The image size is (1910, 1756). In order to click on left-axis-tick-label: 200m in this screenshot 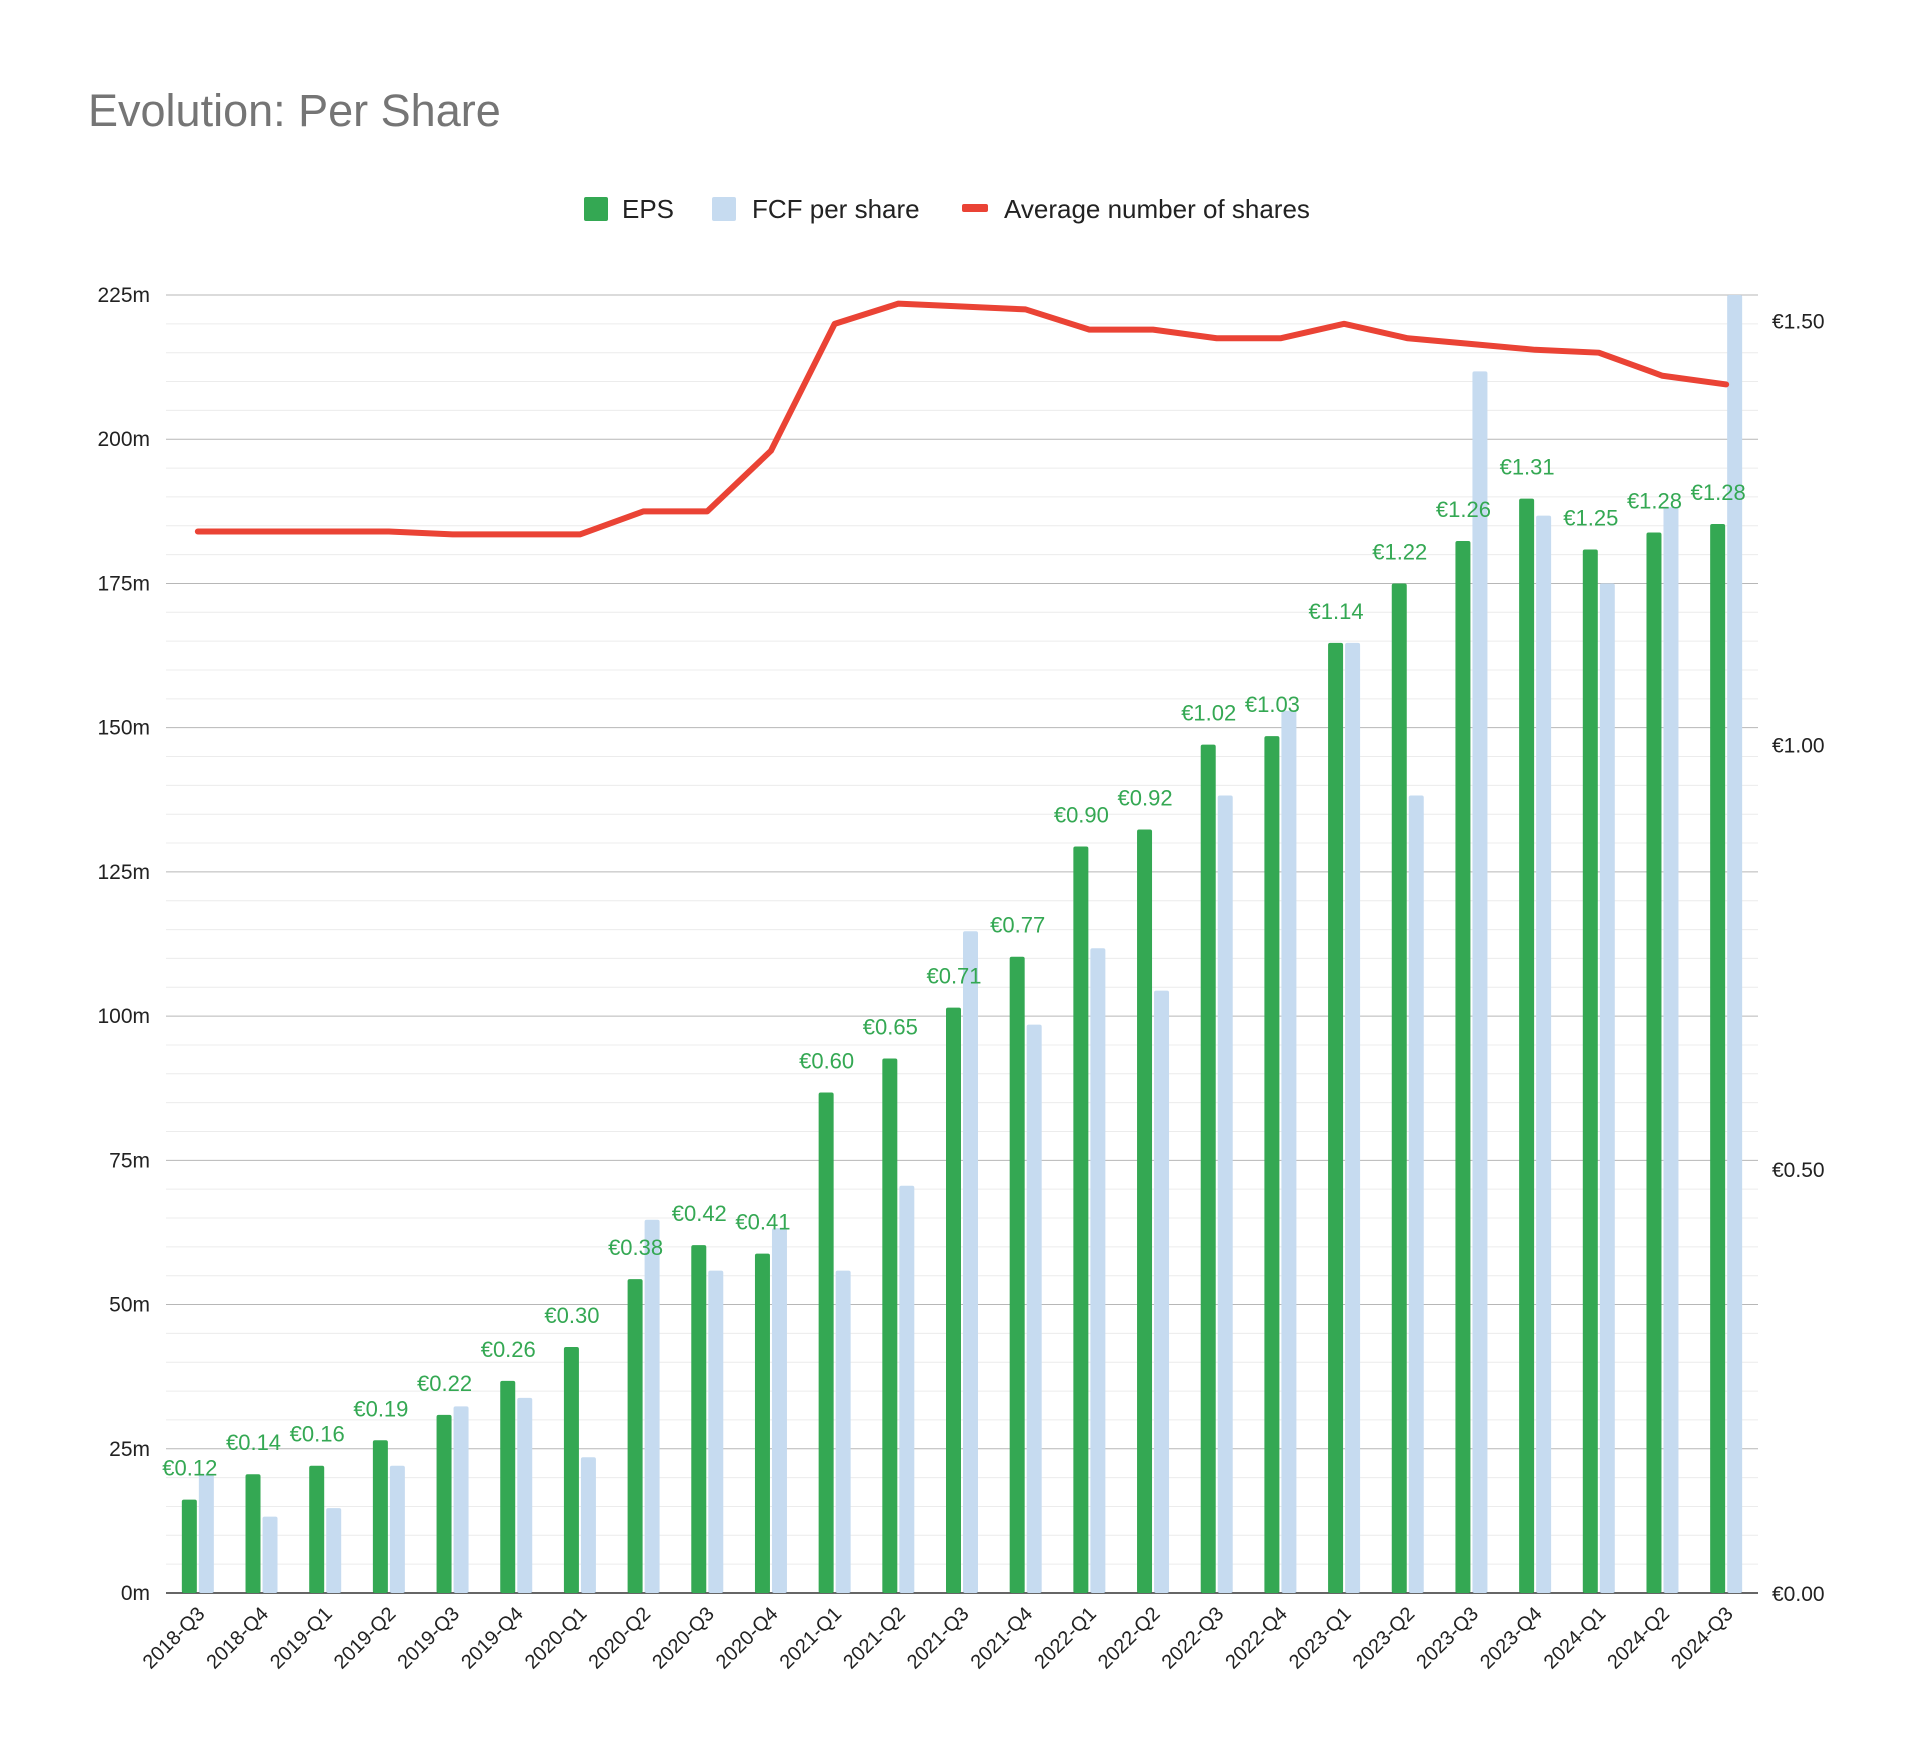, I will do `click(123, 439)`.